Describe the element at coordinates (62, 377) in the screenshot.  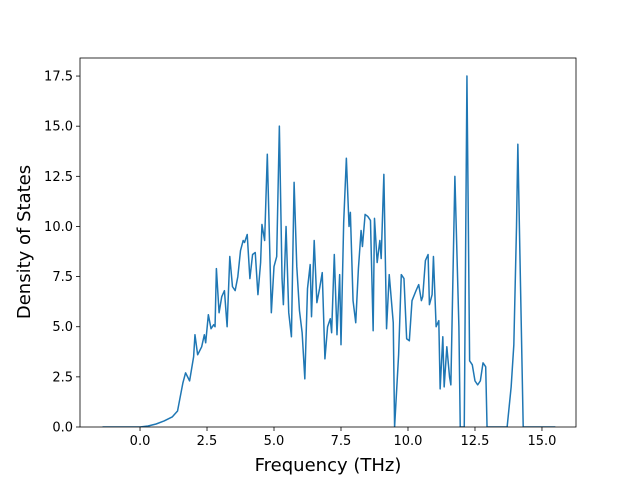
I see `y-tick-label: 2.5` at that location.